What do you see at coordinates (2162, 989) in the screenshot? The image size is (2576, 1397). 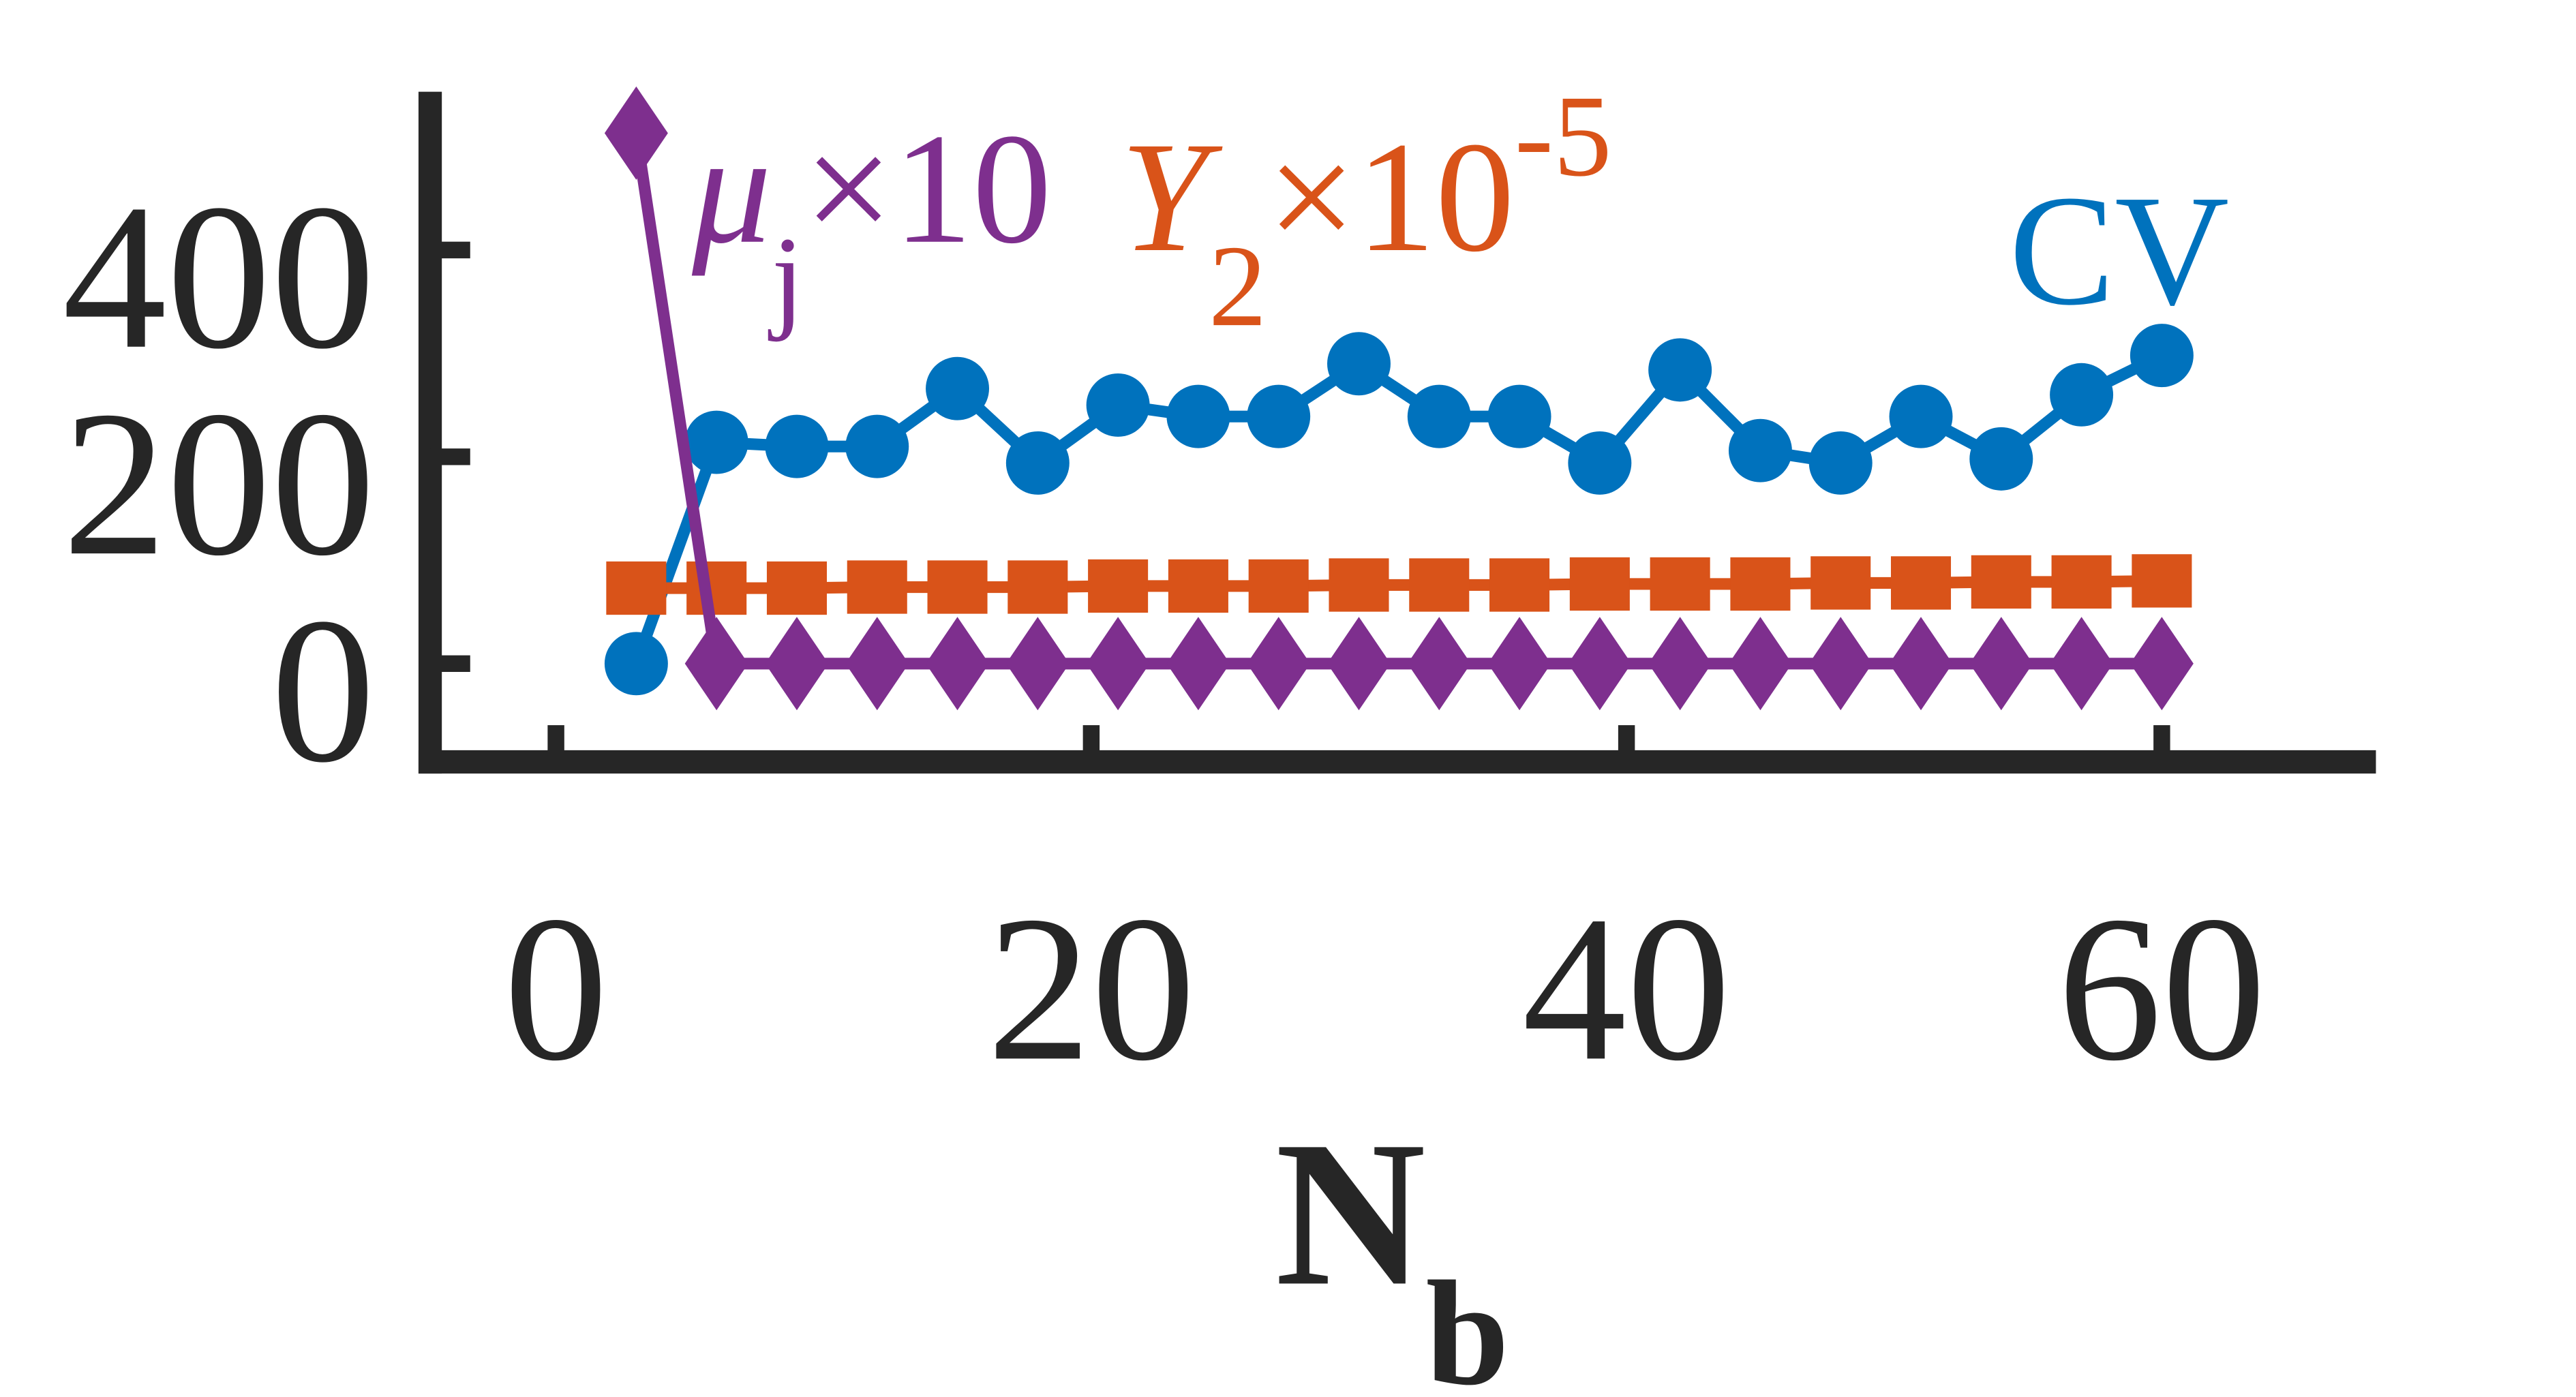 I see `x-tick-label: 60` at bounding box center [2162, 989].